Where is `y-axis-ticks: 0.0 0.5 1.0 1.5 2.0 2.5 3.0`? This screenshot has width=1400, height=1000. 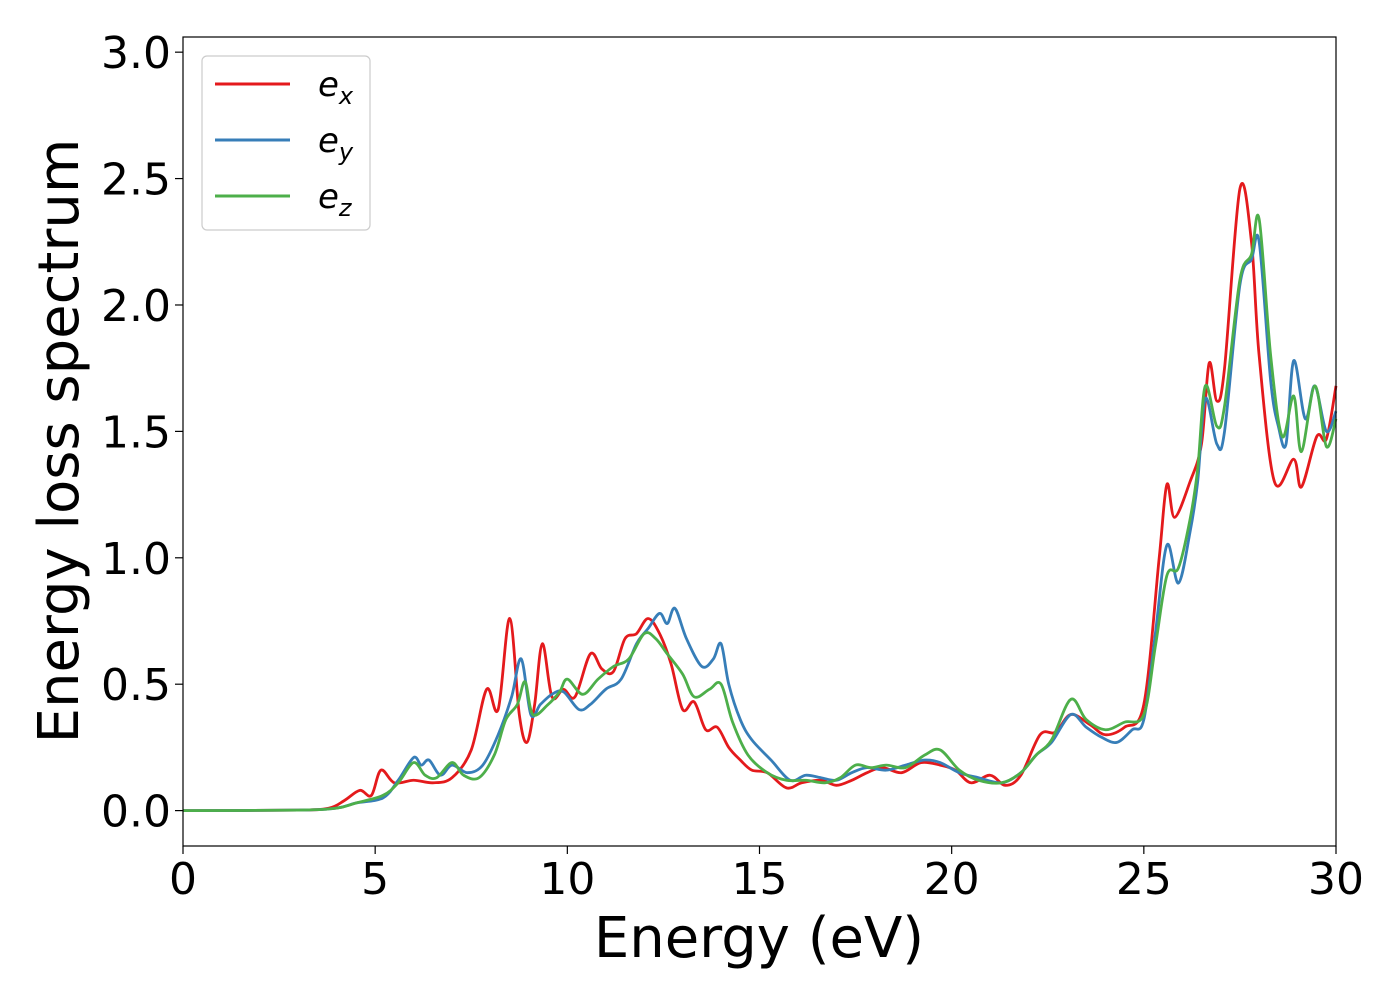 y-axis-ticks: 0.0 0.5 1.0 1.5 2.0 2.5 3.0 is located at coordinates (142, 433).